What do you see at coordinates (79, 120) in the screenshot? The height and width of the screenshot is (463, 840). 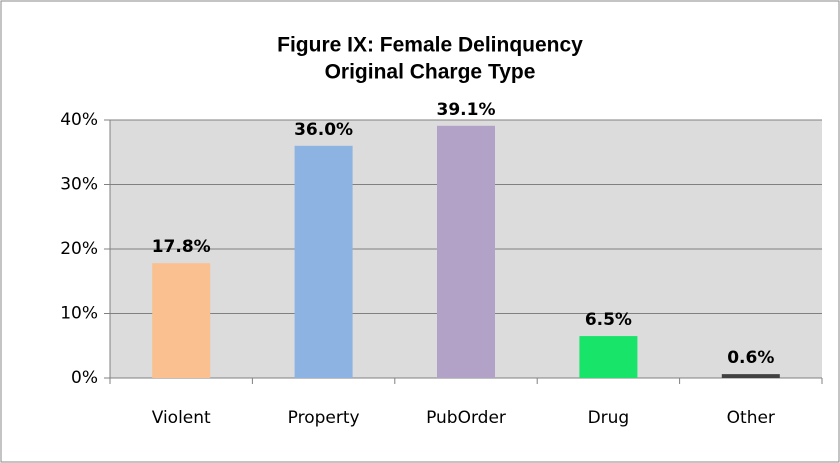 I see `y-tick-label: 40%` at bounding box center [79, 120].